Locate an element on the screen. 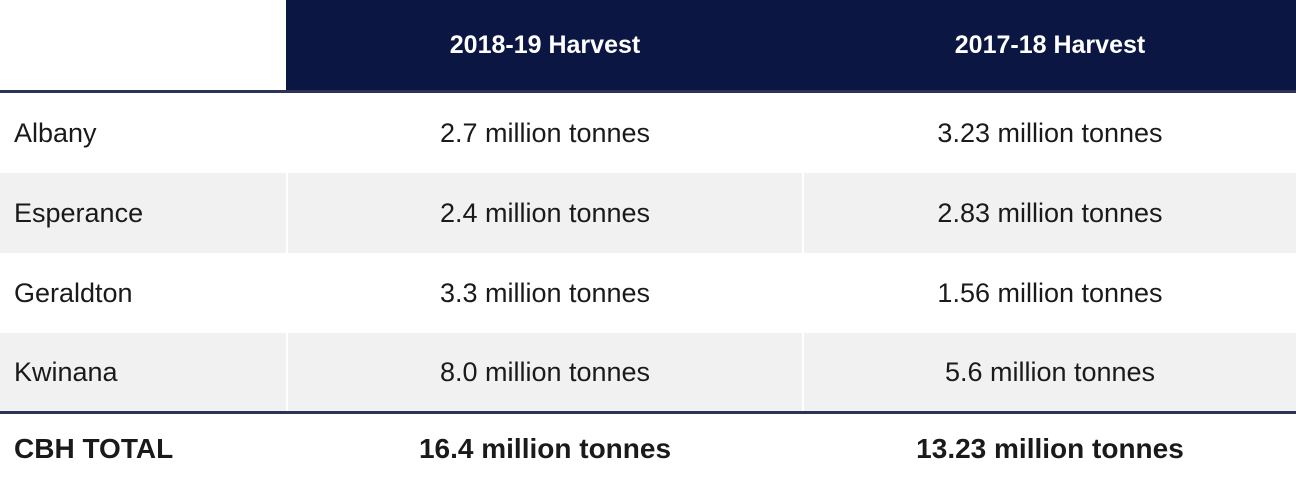 The width and height of the screenshot is (1296, 484). row-value-2018-19: 2.7 million tonnes is located at coordinates (545, 132).